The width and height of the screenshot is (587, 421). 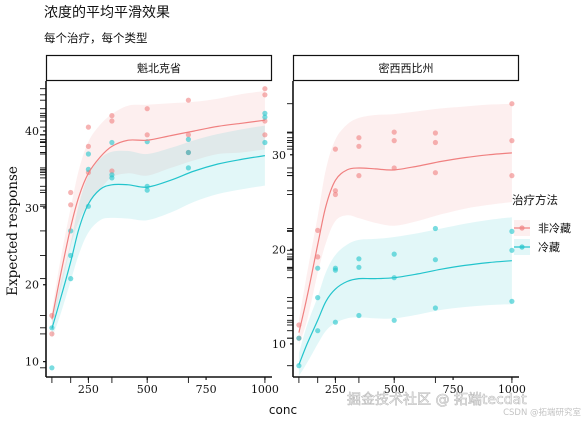 I want to click on watermark-text: 掘金技术社区 @ 拓端tecdat, so click(x=437, y=400).